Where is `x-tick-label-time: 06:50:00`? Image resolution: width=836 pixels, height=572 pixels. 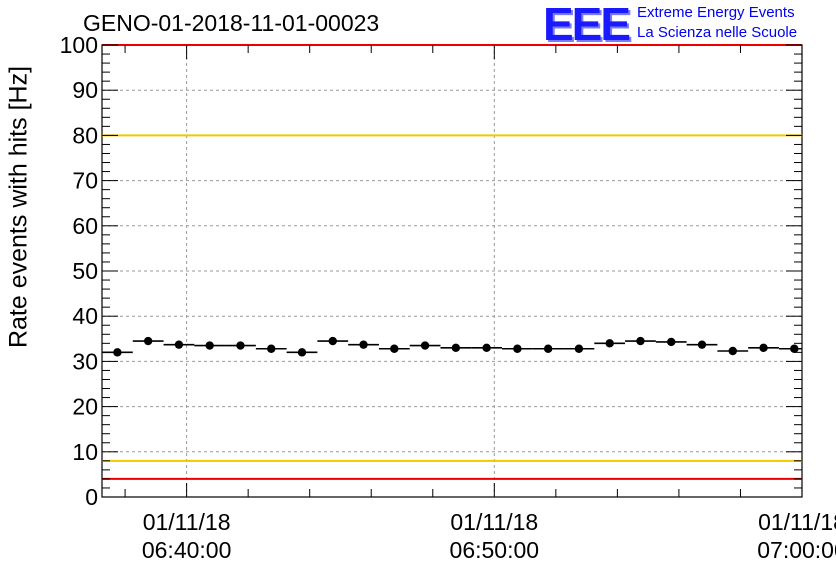
x-tick-label-time: 06:50:00 is located at coordinates (495, 550).